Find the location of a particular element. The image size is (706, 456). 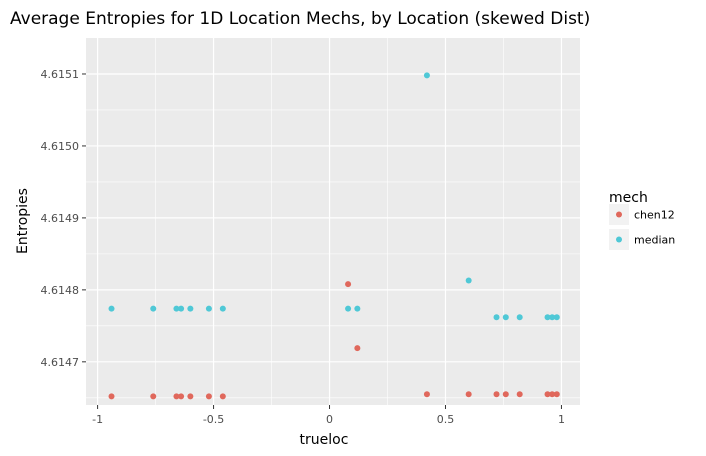

x-tick-label: 0 is located at coordinates (329, 419).